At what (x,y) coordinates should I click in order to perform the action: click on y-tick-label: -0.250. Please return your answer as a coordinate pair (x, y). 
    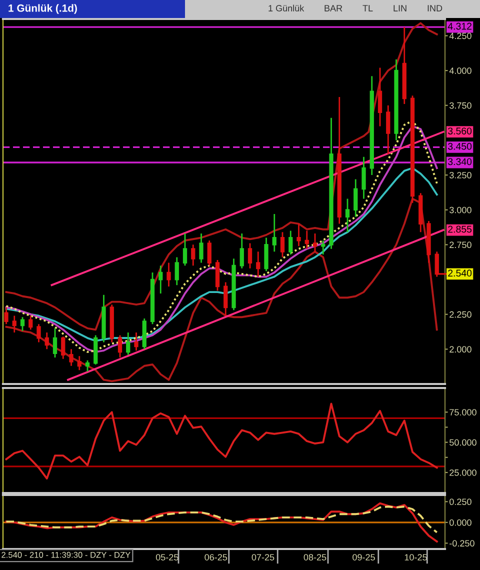
    Looking at the image, I should click on (462, 543).